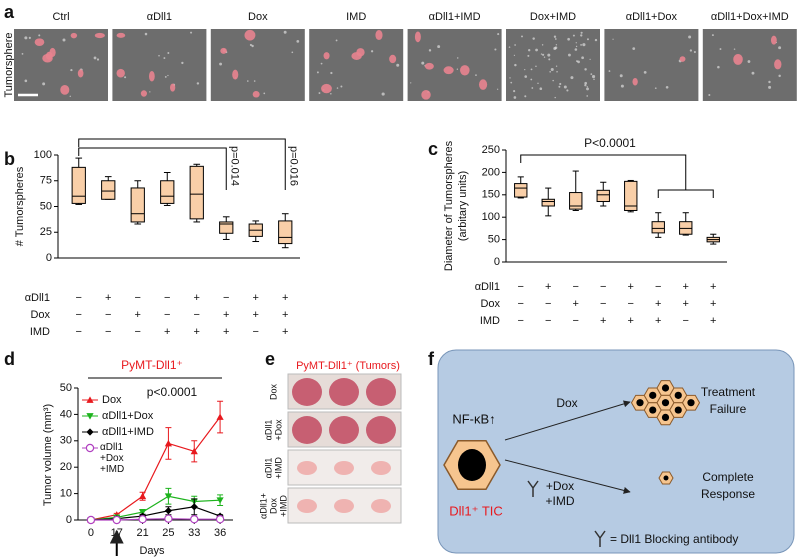  I want to click on legend-label: αDll1+Dox, so click(128, 416).